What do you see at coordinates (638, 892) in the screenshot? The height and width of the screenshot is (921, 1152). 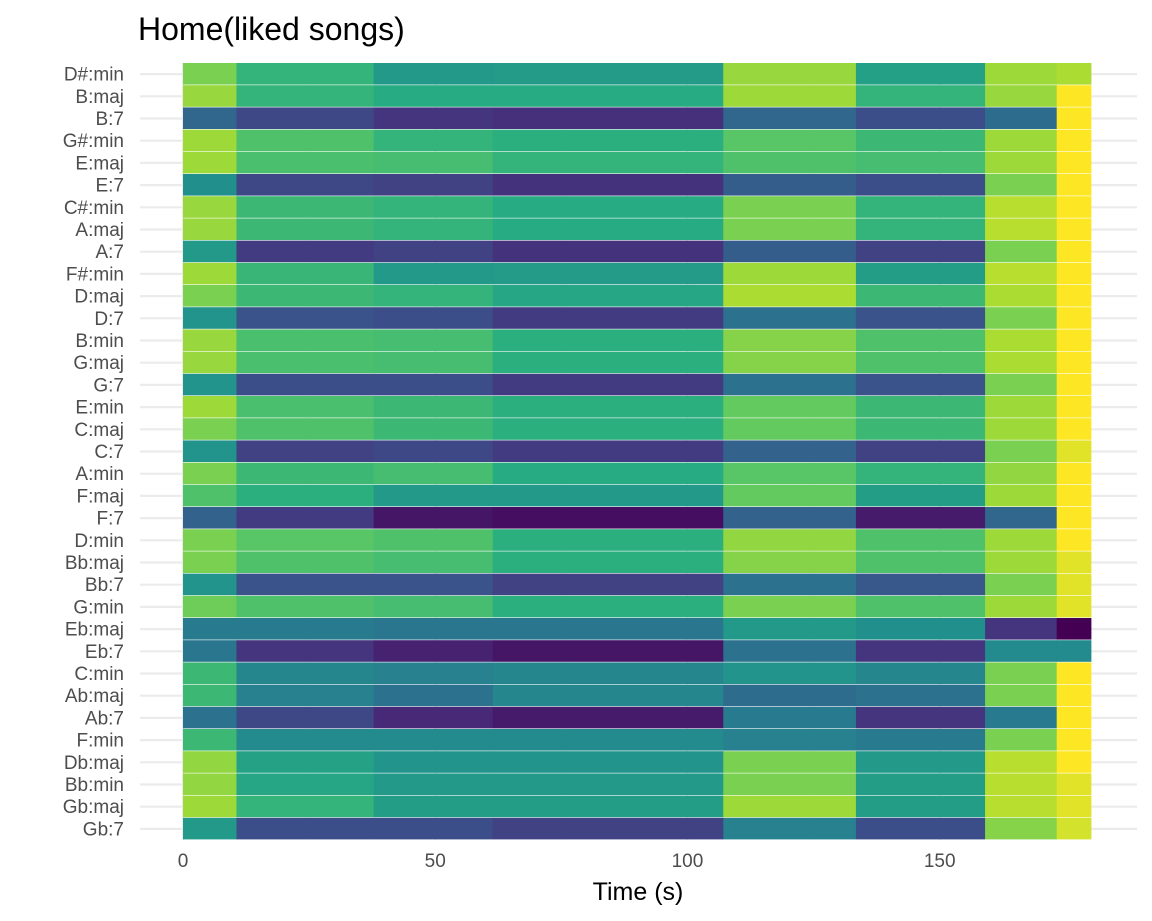 I see `x-axis-label: Time (s)` at bounding box center [638, 892].